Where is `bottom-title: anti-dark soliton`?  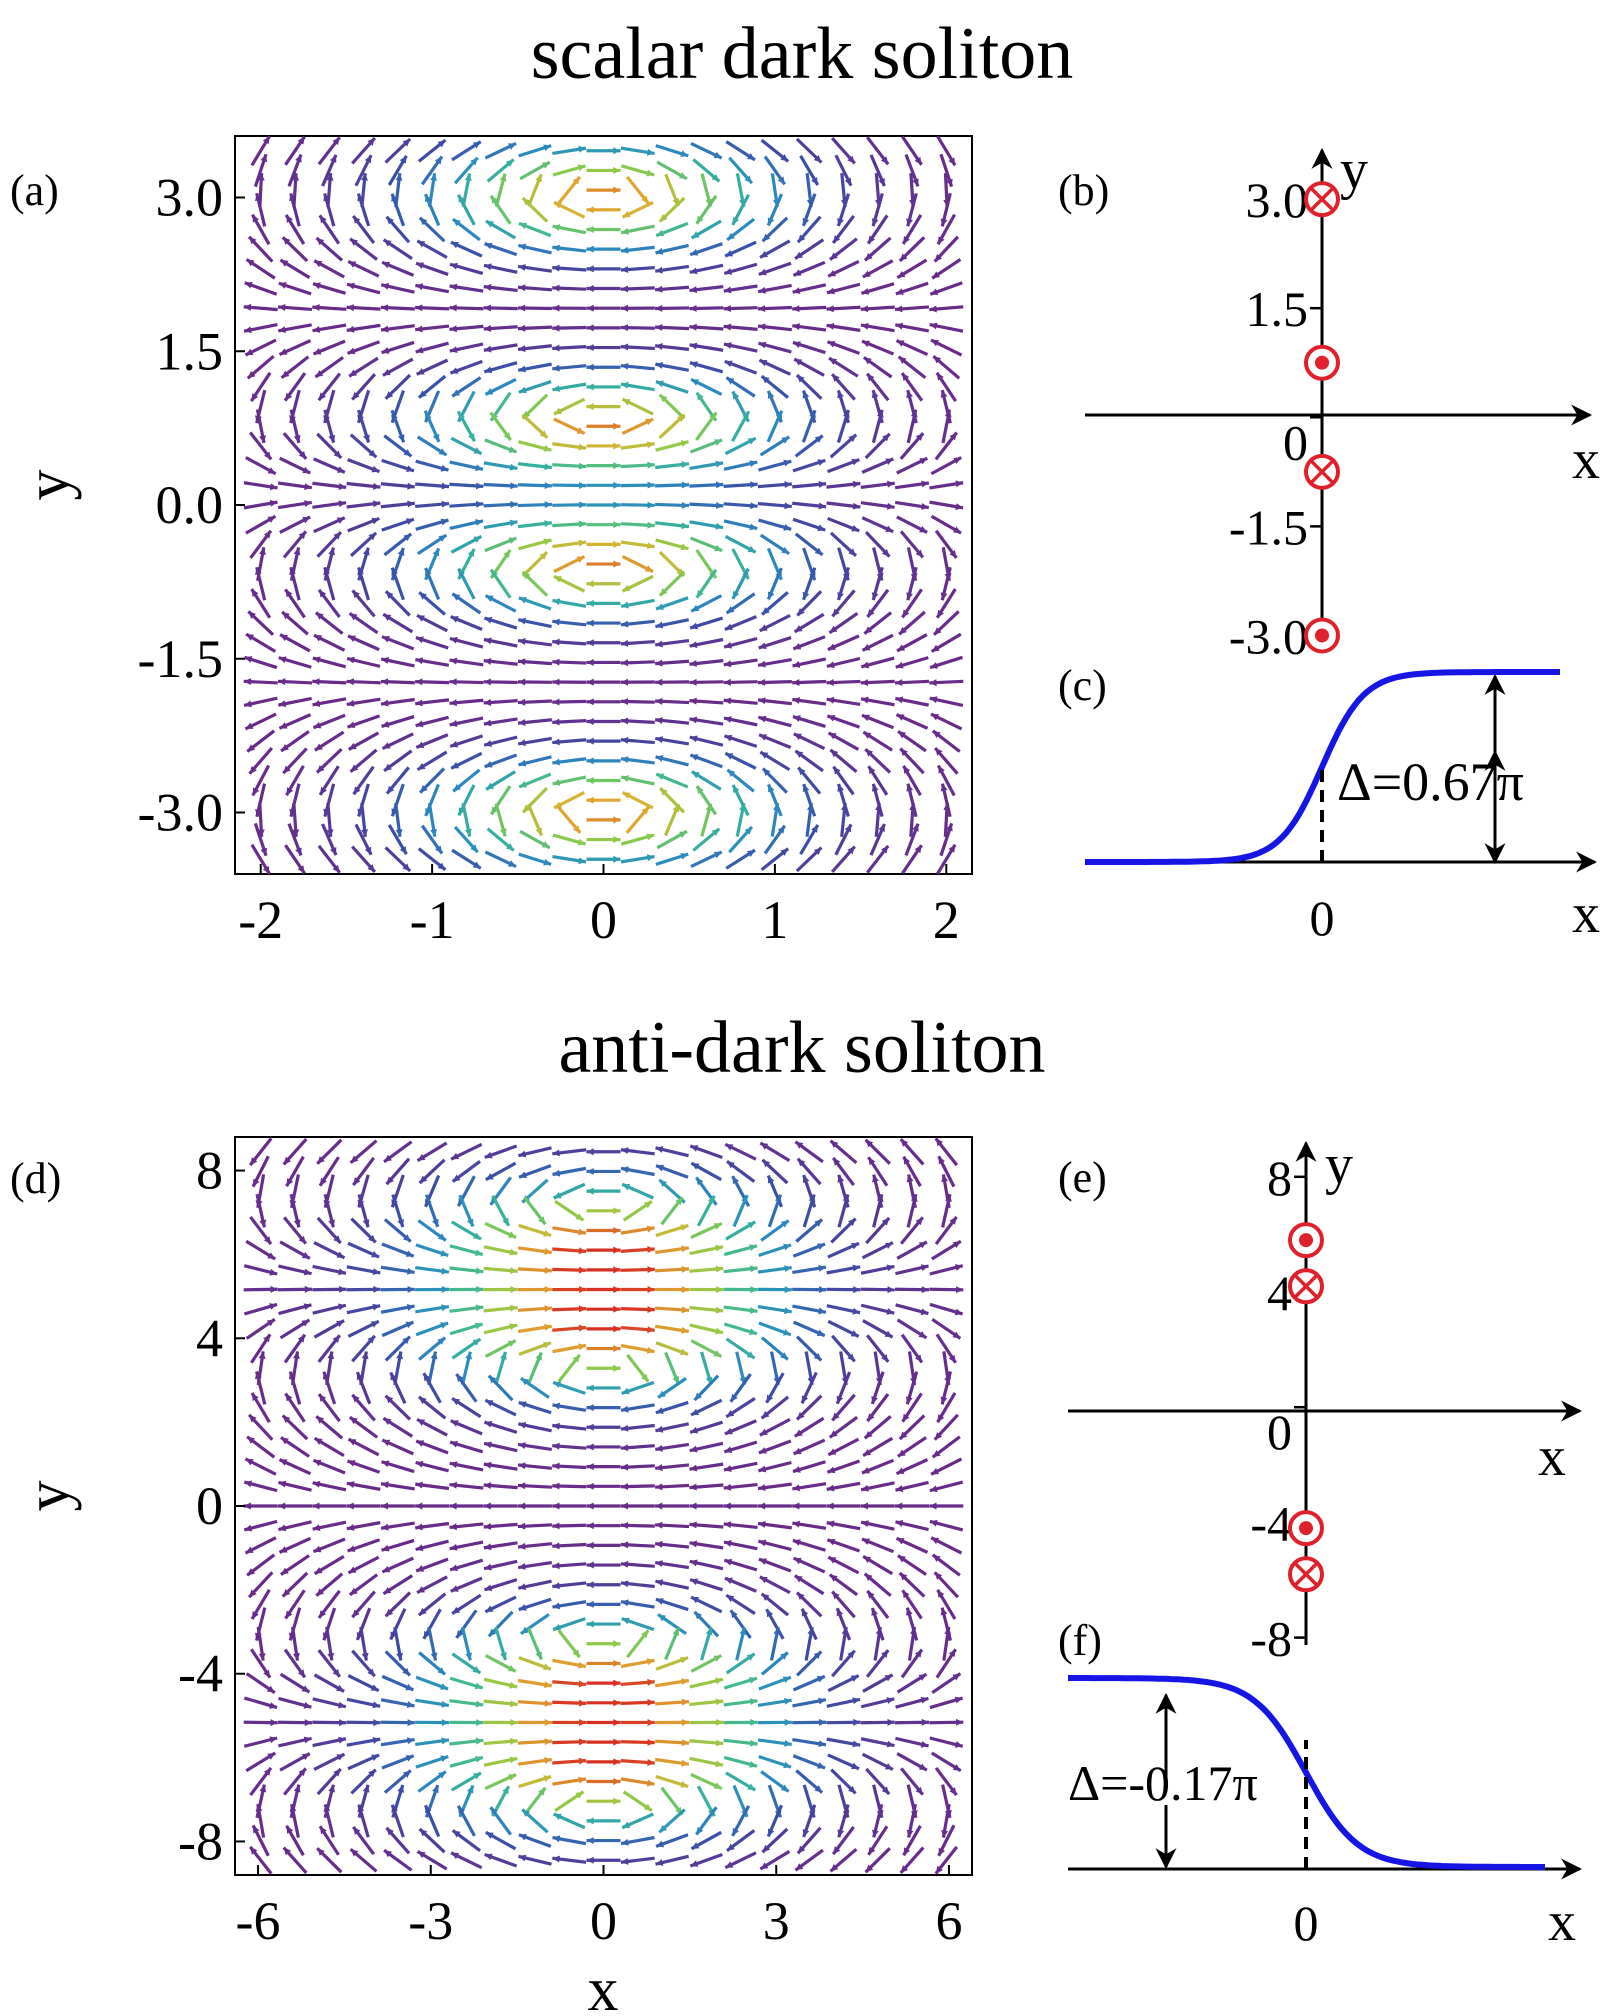
bottom-title: anti-dark soliton is located at coordinates (801, 1048).